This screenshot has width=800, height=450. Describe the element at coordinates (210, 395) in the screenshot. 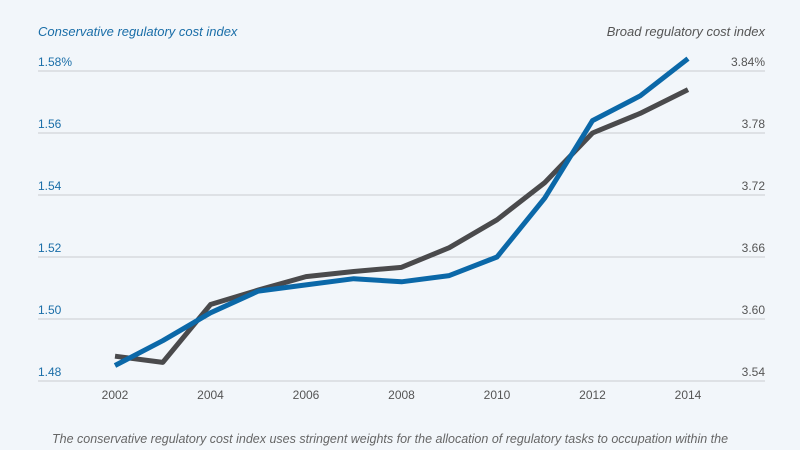

I see `x-tick-label: 2004` at that location.